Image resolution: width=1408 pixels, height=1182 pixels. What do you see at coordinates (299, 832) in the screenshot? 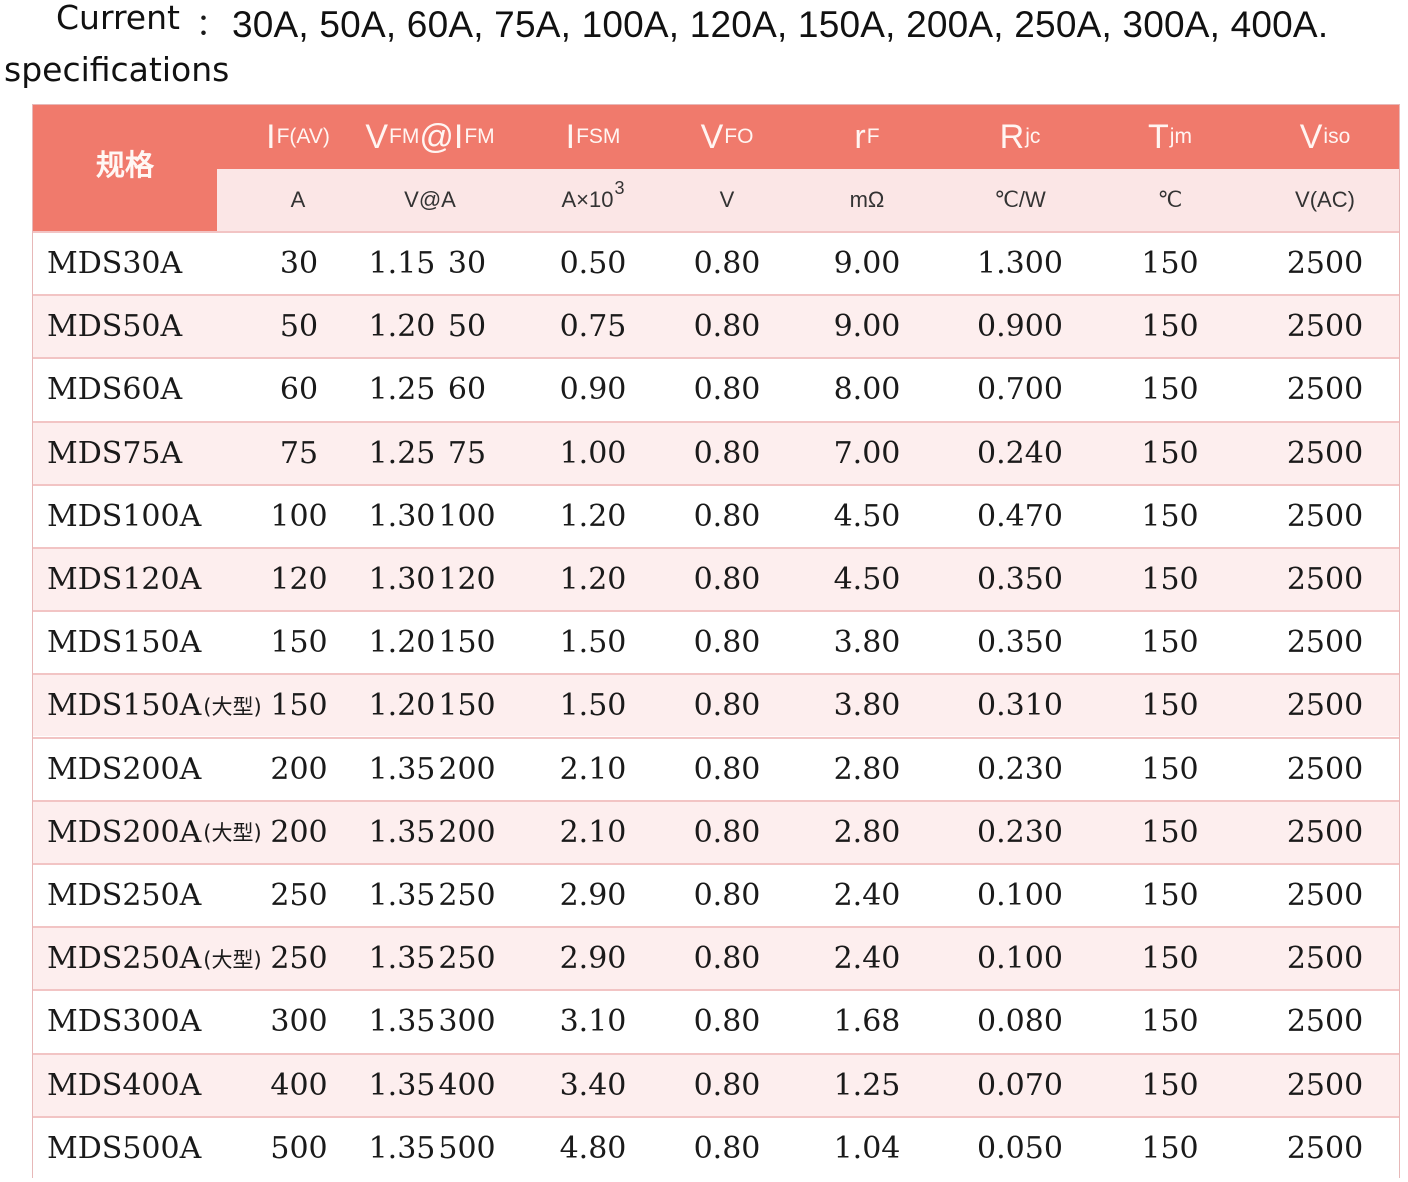
I see `value-cell-if: 200` at bounding box center [299, 832].